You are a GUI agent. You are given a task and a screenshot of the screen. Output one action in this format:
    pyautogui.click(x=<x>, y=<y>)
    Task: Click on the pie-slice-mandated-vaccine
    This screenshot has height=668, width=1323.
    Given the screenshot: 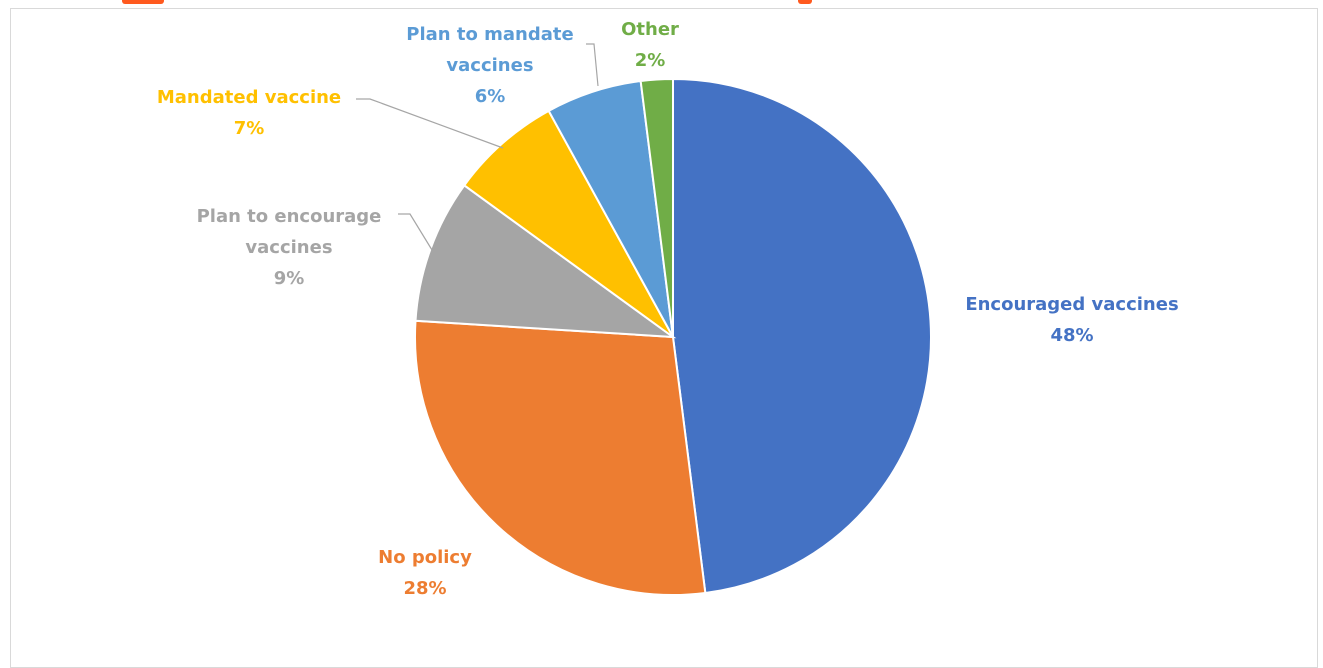 What is the action you would take?
    pyautogui.click(x=568, y=223)
    